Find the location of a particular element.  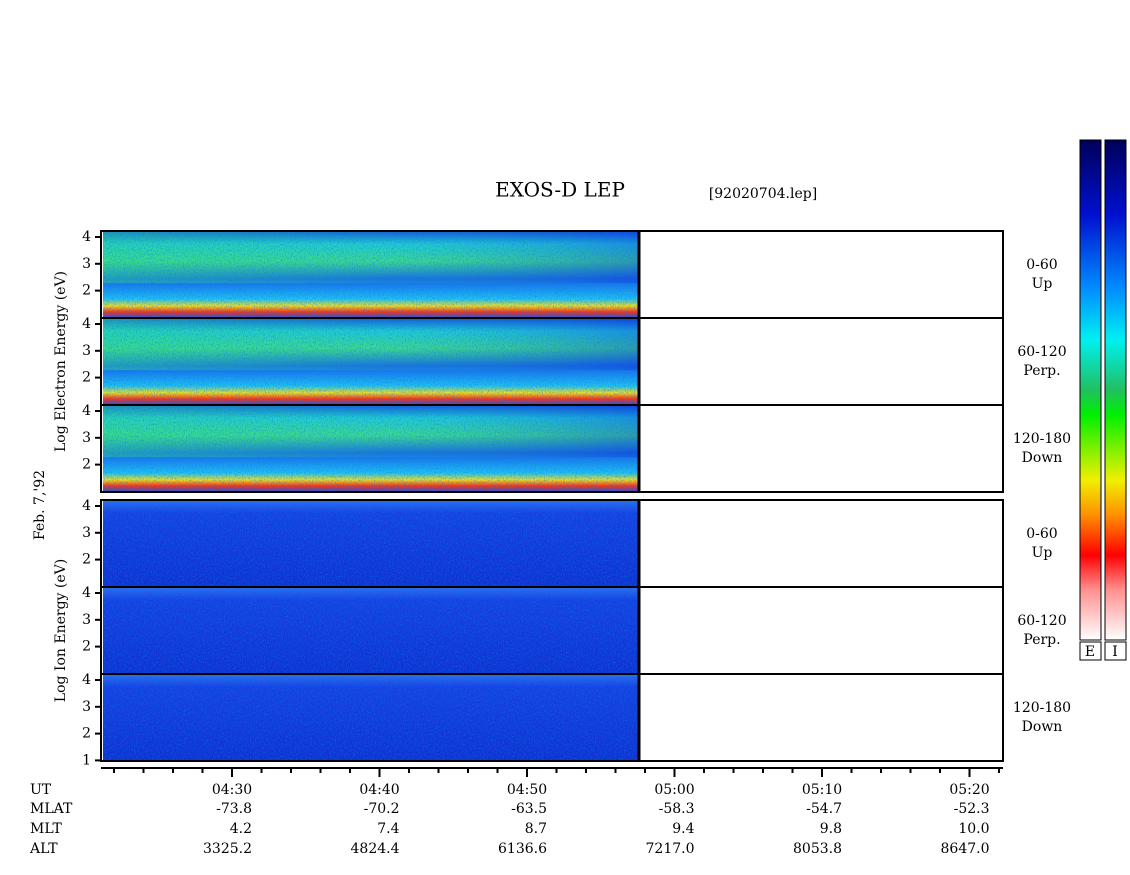

row-label: ALT is located at coordinates (43, 849).